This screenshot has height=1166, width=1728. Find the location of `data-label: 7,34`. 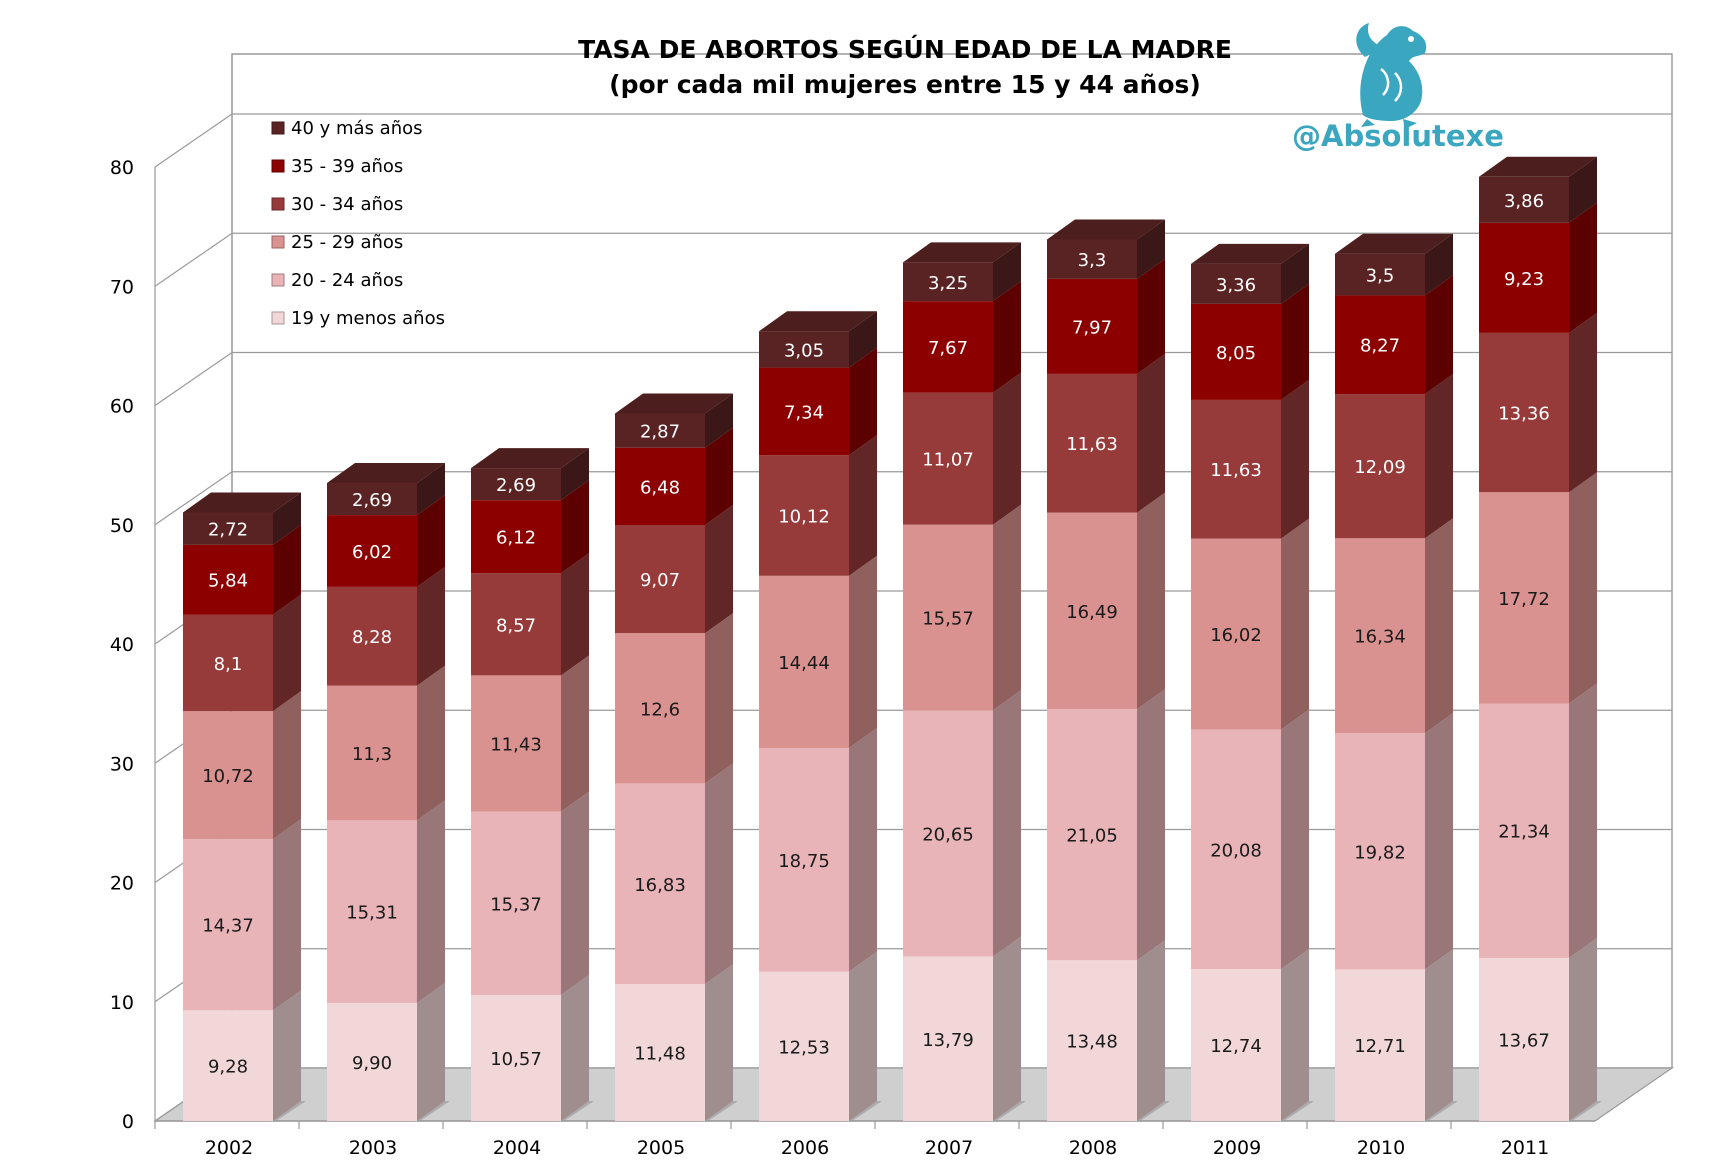

data-label: 7,34 is located at coordinates (804, 412).